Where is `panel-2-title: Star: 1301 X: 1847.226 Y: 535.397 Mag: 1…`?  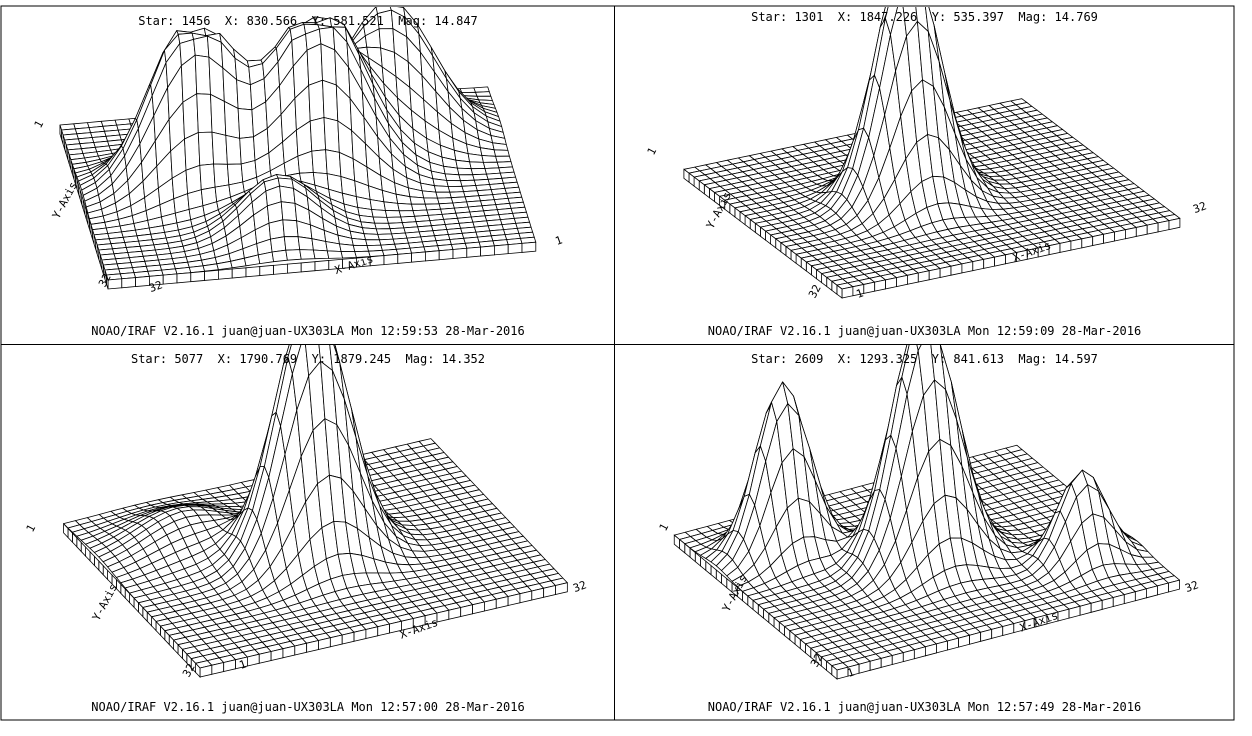 panel-2-title: Star: 1301 X: 1847.226 Y: 535.397 Mag: 1… is located at coordinates (924, 17).